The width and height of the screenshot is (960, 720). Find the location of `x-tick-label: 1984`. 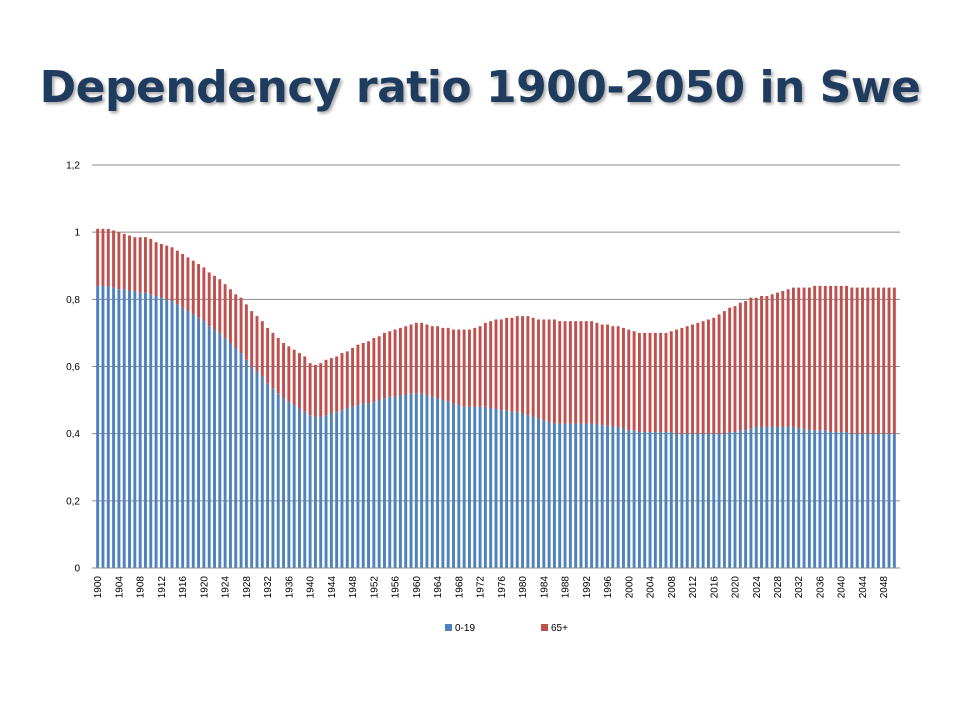

x-tick-label: 1984 is located at coordinates (544, 587).